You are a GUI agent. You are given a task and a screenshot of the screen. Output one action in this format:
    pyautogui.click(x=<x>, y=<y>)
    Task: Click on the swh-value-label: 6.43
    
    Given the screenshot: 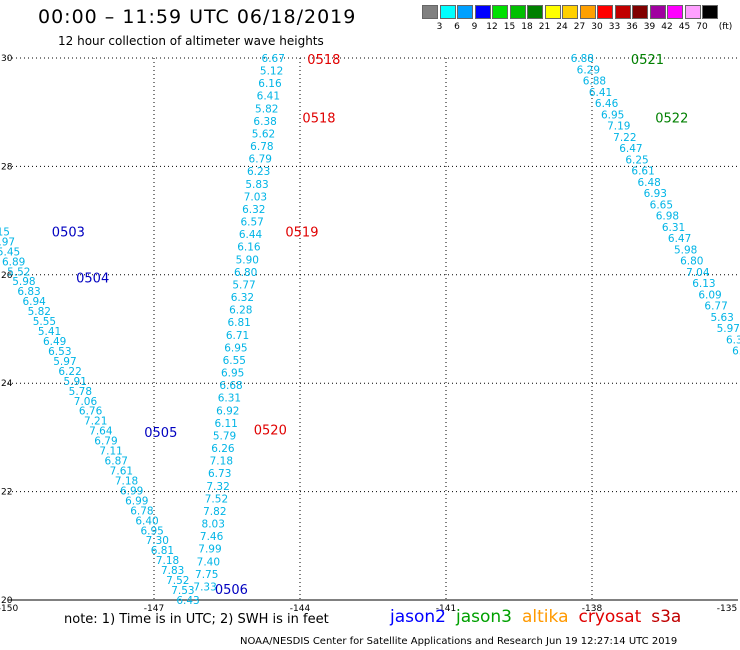 What is the action you would take?
    pyautogui.click(x=187, y=601)
    